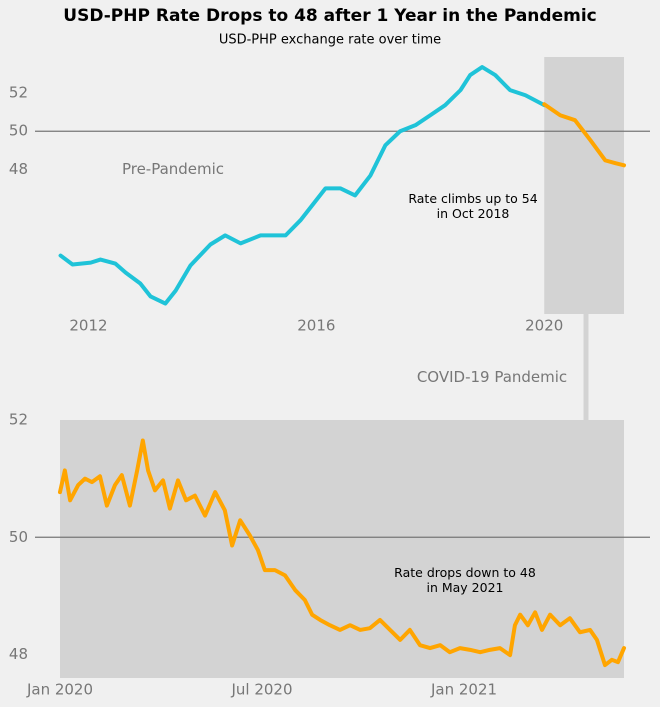 The width and height of the screenshot is (660, 707). I want to click on line, so click(584, 135).